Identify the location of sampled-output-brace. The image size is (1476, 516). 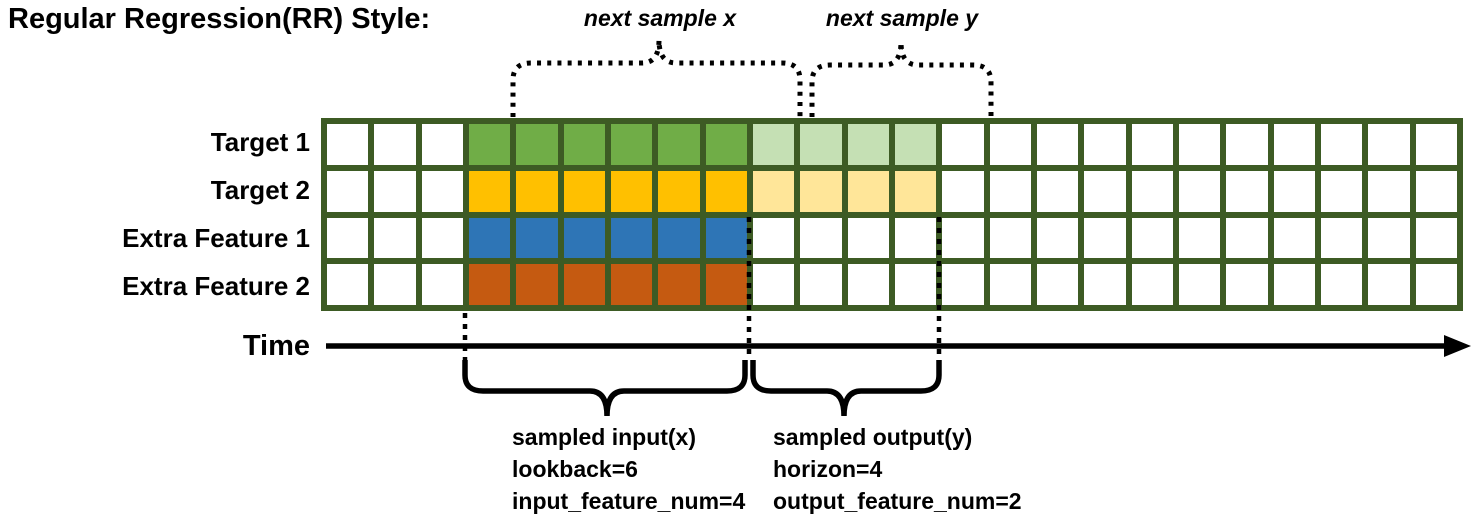
(846, 388).